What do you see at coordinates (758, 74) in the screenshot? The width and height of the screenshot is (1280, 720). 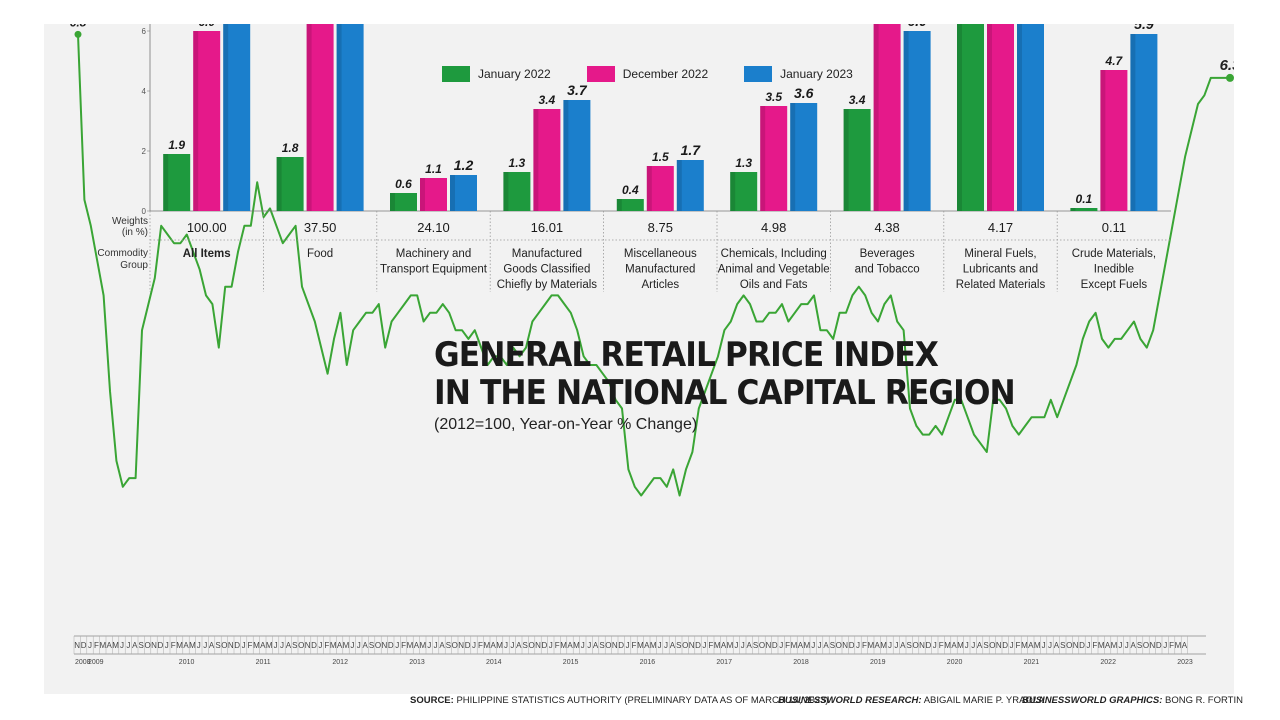 I see `legend-swatch-blue` at bounding box center [758, 74].